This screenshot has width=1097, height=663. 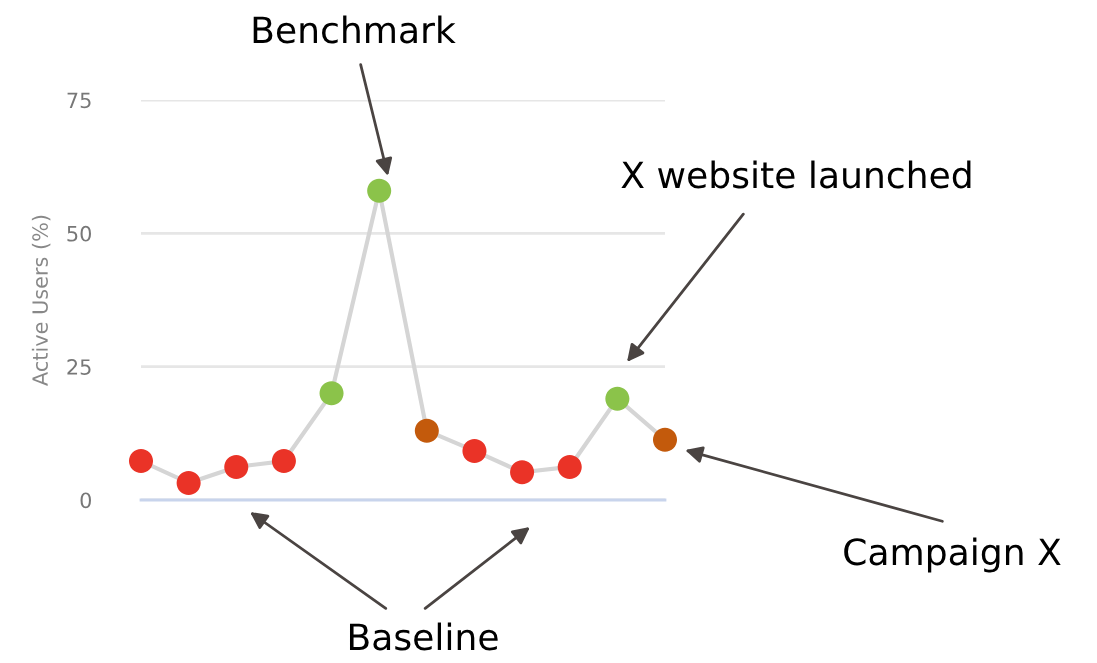 I want to click on y-tick-label: 75, so click(x=79, y=100).